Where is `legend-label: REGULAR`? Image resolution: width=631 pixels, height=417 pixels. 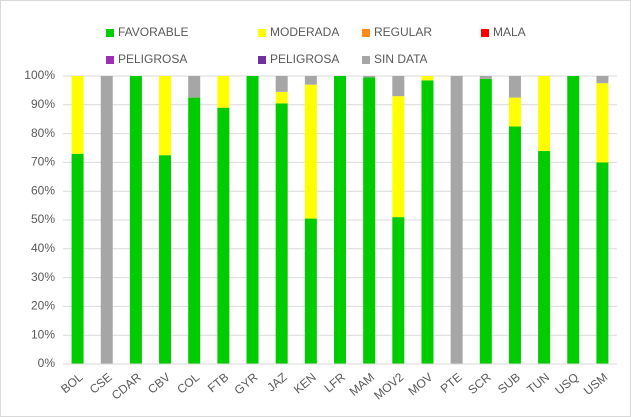
legend-label: REGULAR is located at coordinates (403, 32).